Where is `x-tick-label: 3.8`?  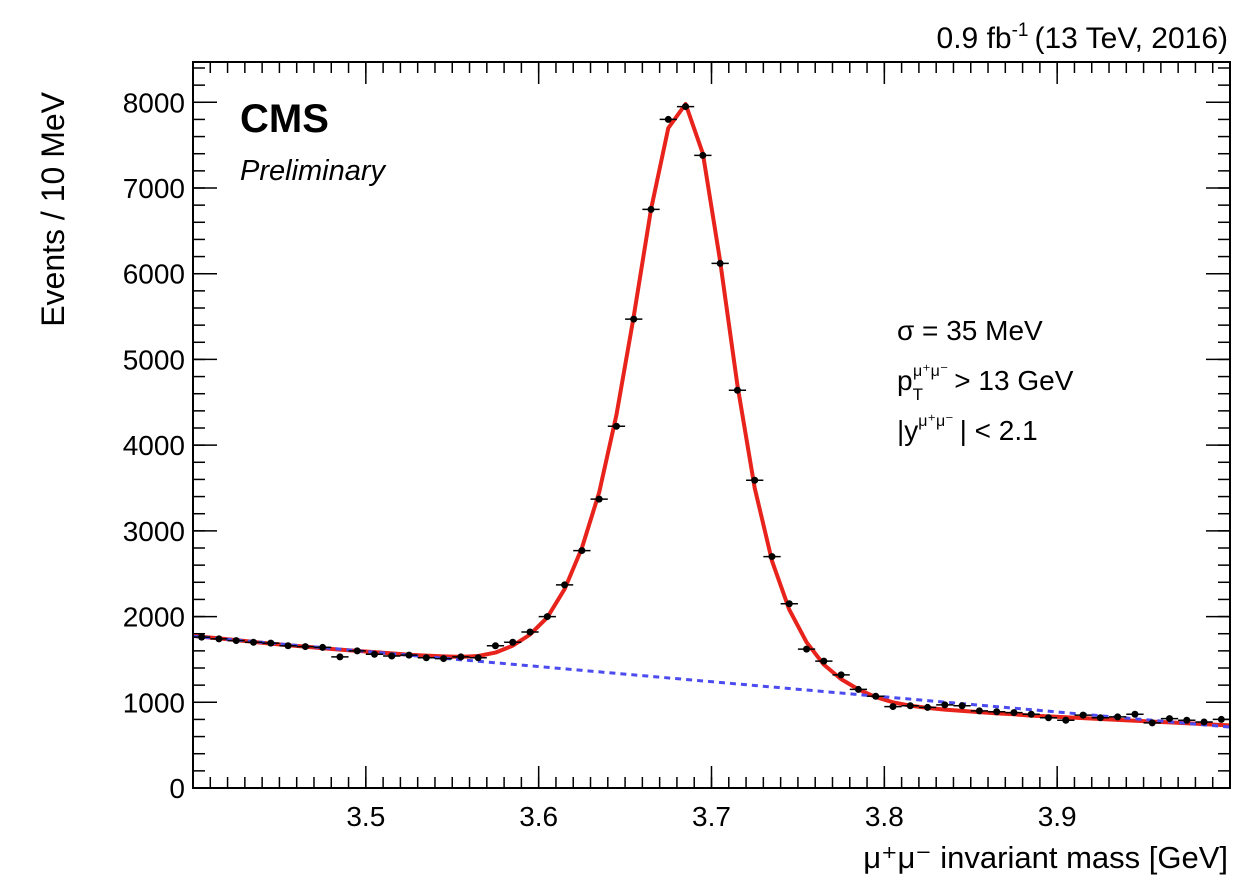
x-tick-label: 3.8 is located at coordinates (884, 816).